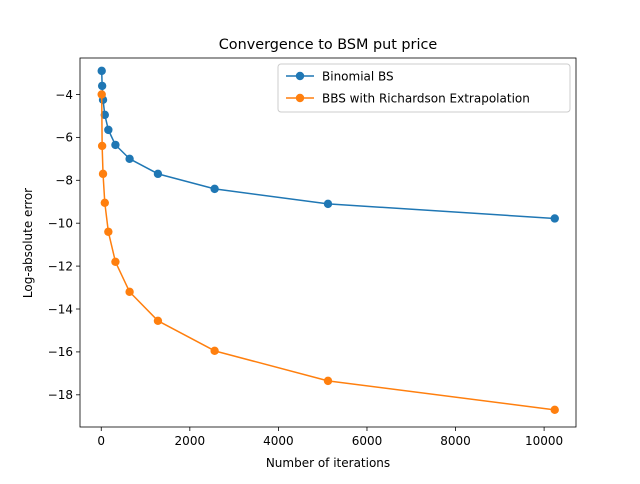 This screenshot has width=640, height=484. Describe the element at coordinates (64, 138) in the screenshot. I see `y-tick-label: −6` at that location.